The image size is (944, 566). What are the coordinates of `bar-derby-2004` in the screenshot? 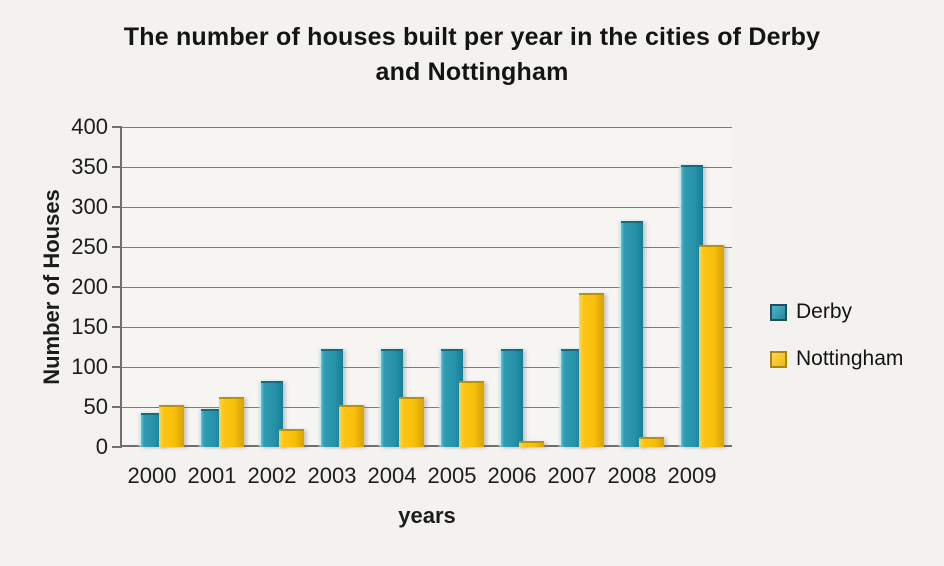 It's located at (392, 398).